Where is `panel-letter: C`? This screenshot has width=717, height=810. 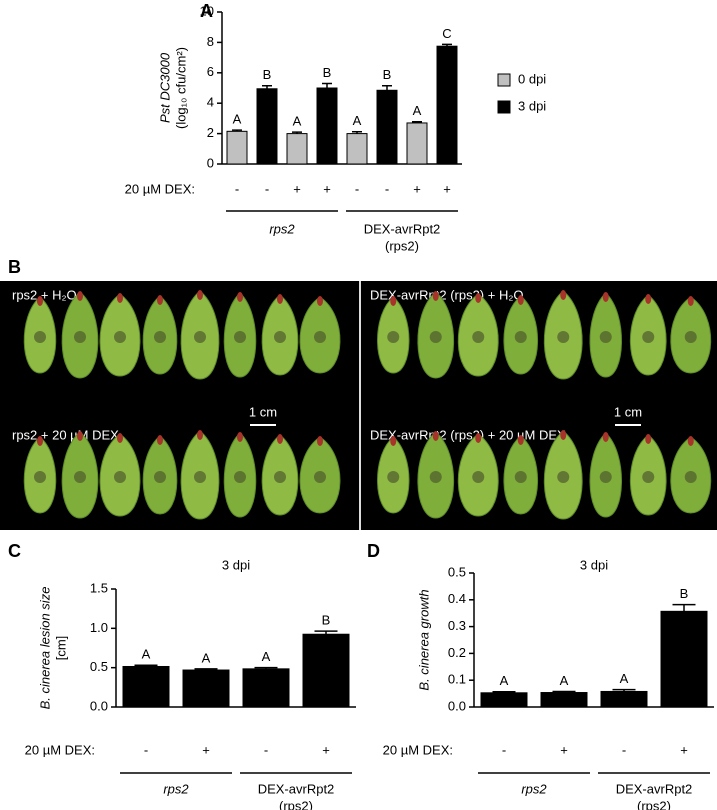
panel-letter: C is located at coordinates (14, 551).